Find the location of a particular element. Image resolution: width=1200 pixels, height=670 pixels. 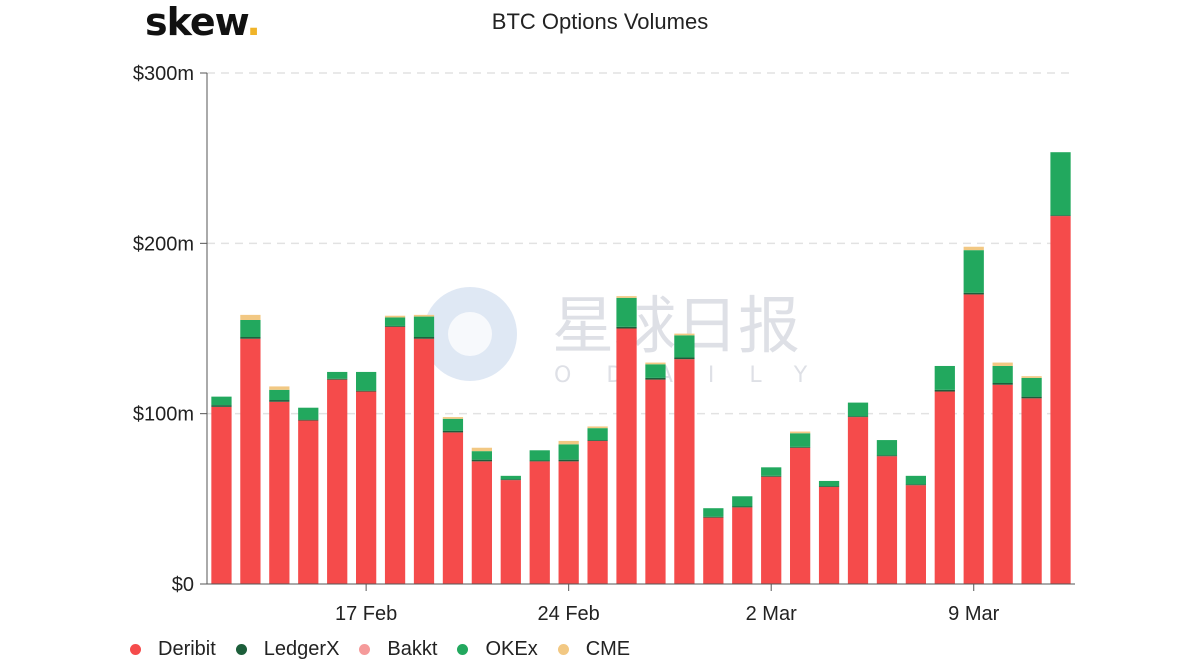

legend-item-deribit: Deribit is located at coordinates (173, 649).